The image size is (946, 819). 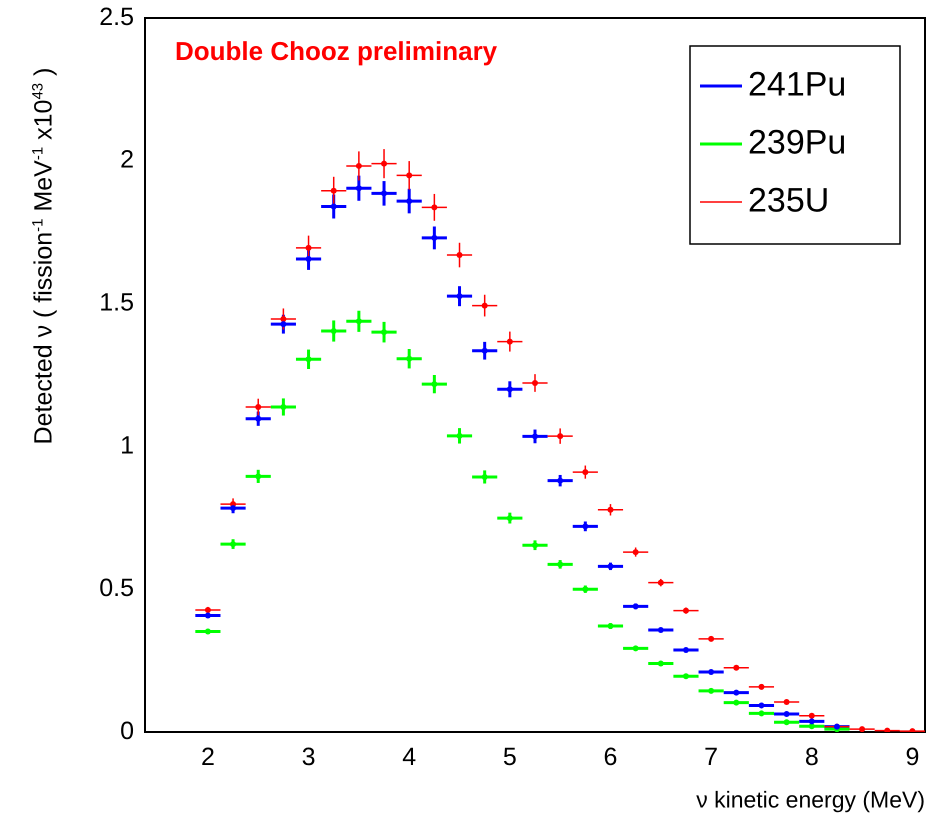 I want to click on x-tick-label: 8, so click(x=811, y=756).